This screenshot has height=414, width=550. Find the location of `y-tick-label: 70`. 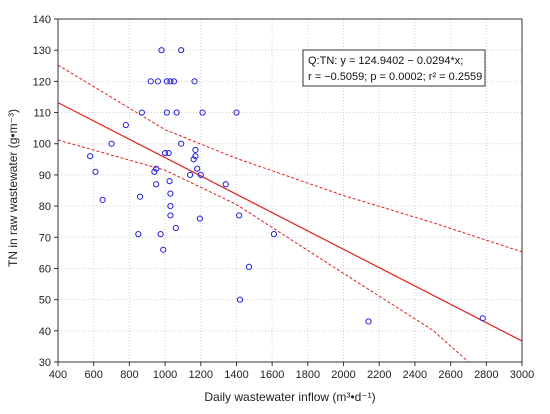

y-tick-label: 70 is located at coordinates (45, 238).